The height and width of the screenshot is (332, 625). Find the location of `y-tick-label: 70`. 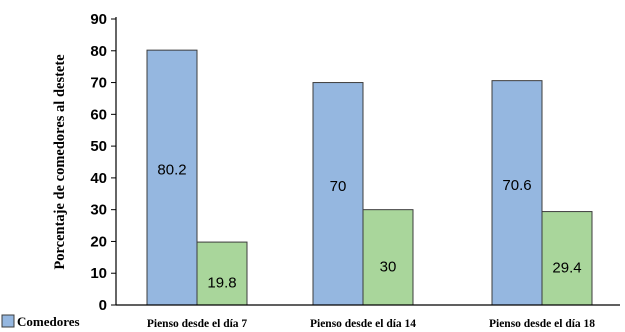

y-tick-label: 70 is located at coordinates (98, 83).